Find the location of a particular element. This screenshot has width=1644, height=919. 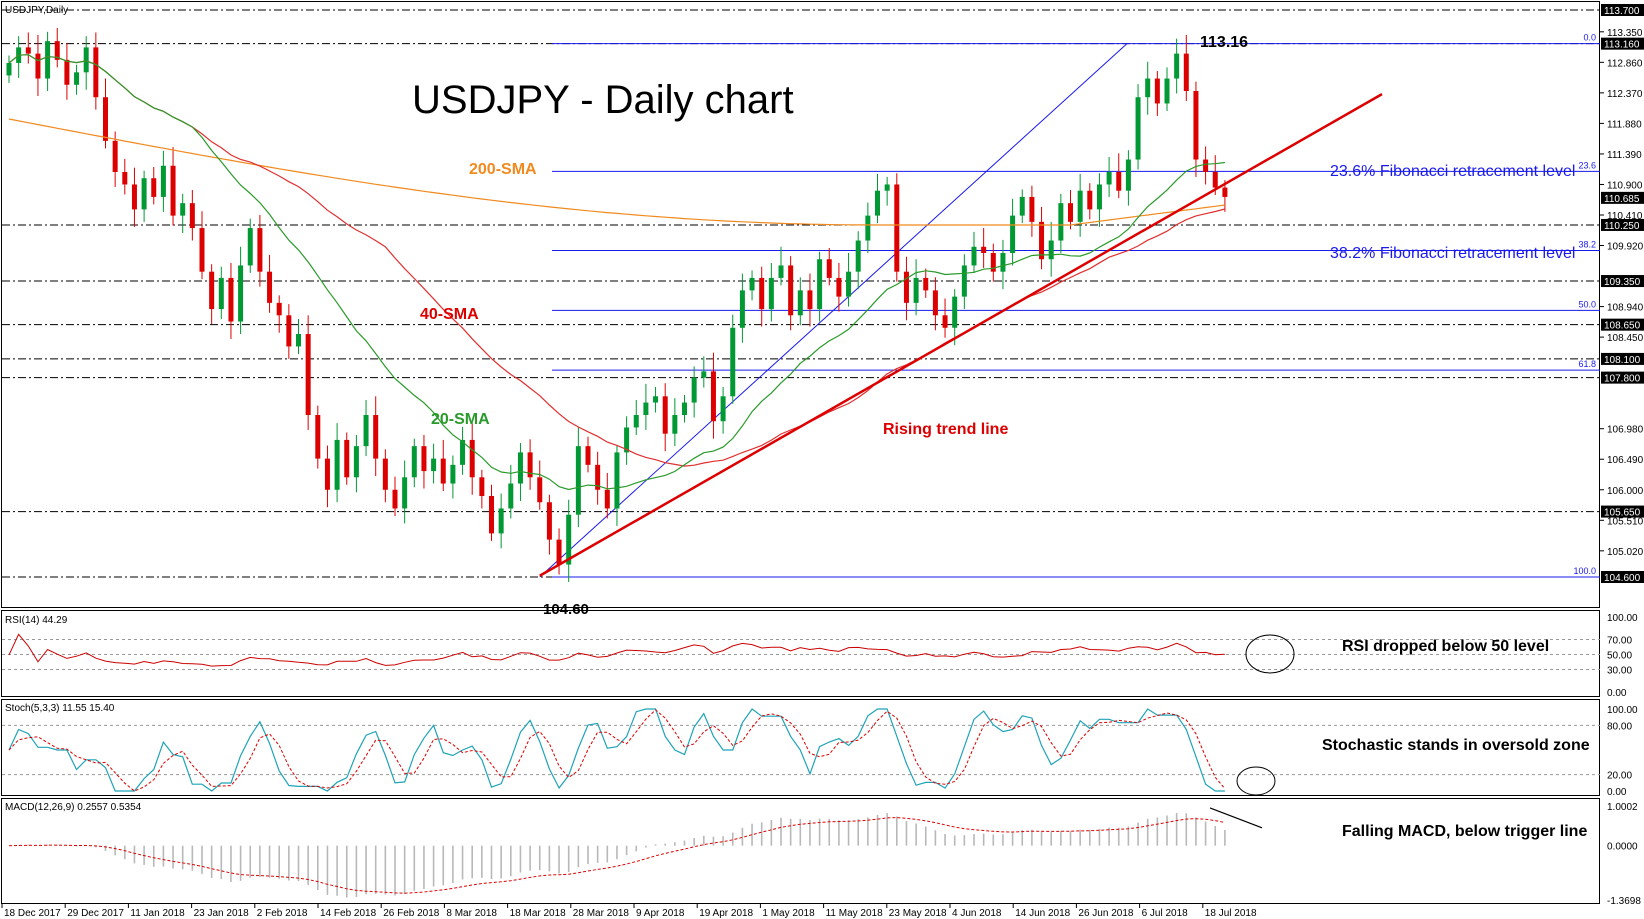

x-tick-label: 26 Jun 2018 is located at coordinates (1105, 913).